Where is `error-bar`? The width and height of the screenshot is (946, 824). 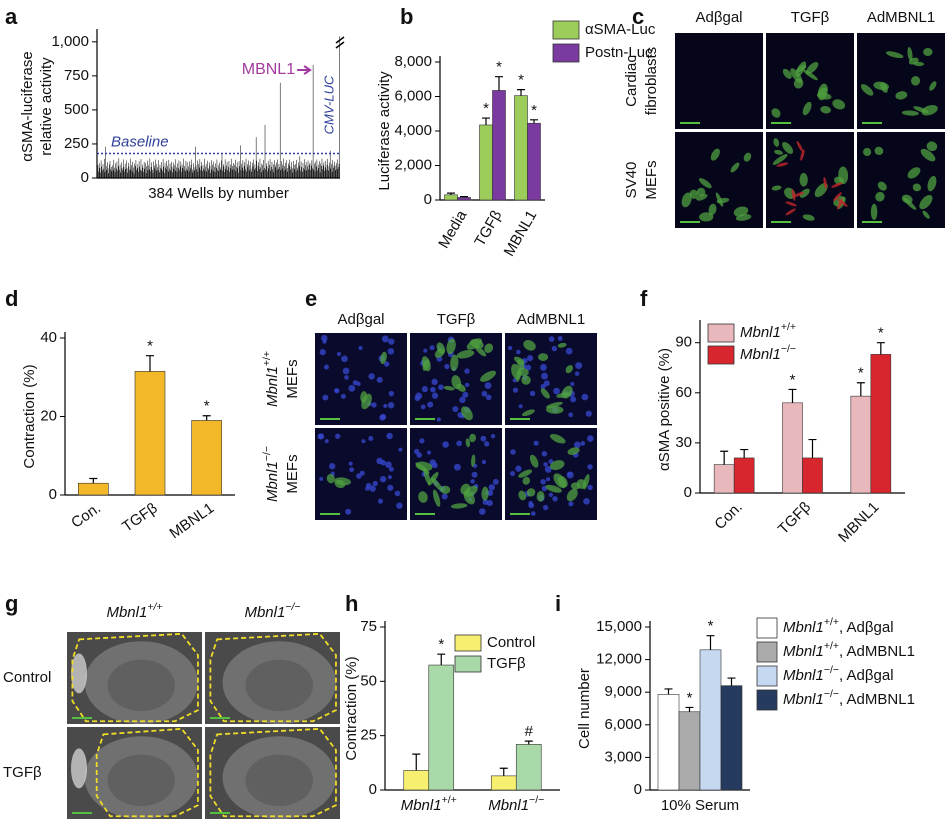 error-bar is located at coordinates (416, 762).